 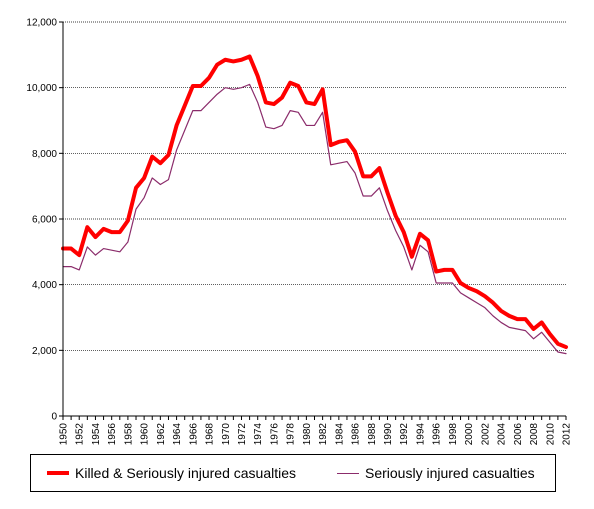 What do you see at coordinates (80, 434) in the screenshot?
I see `x-tick-label: 1952` at bounding box center [80, 434].